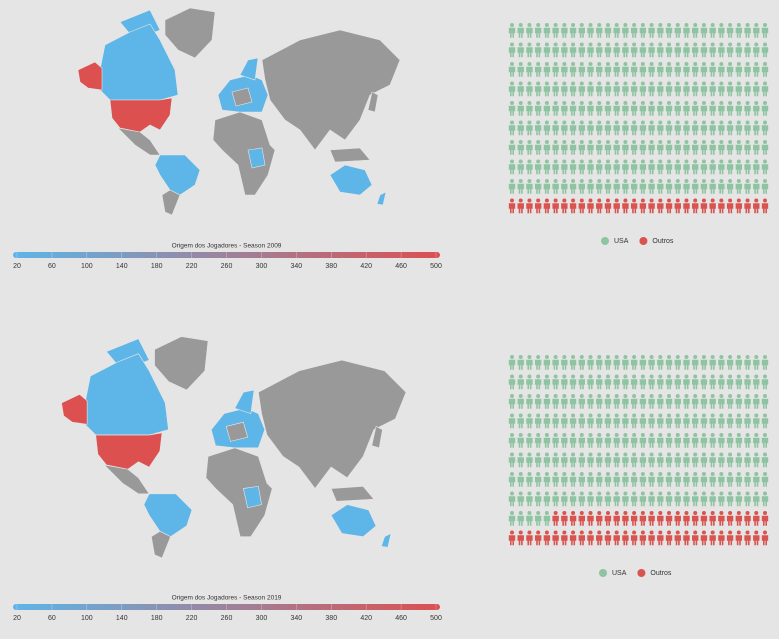 This screenshot has width=779, height=639. Describe the element at coordinates (296, 266) in the screenshot. I see `colorbar-tick-label: 340` at that location.